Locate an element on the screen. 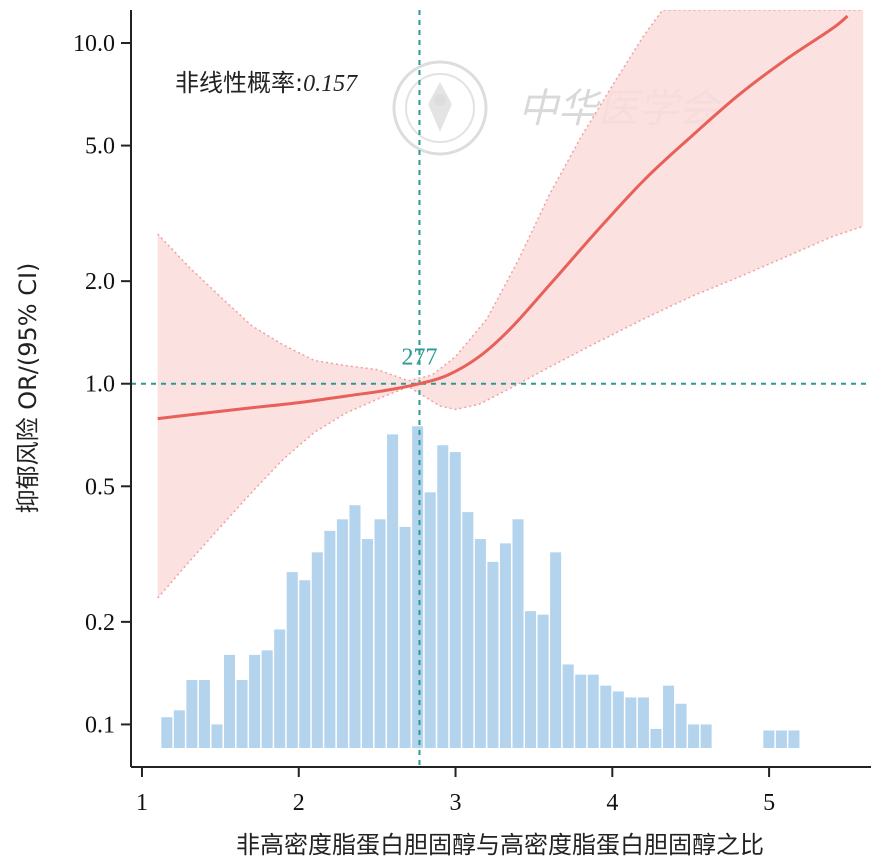 This screenshot has height=864, width=881. x-tick-label: 5 is located at coordinates (769, 803).